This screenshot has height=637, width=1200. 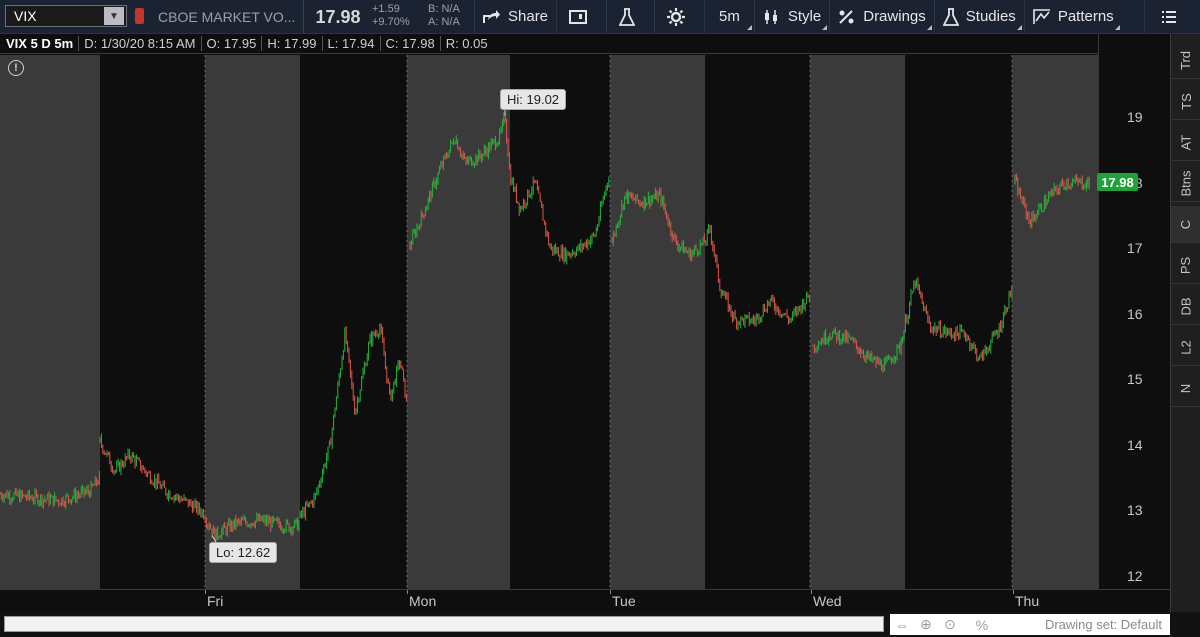 What do you see at coordinates (624, 601) in the screenshot?
I see `day-label: Tue` at bounding box center [624, 601].